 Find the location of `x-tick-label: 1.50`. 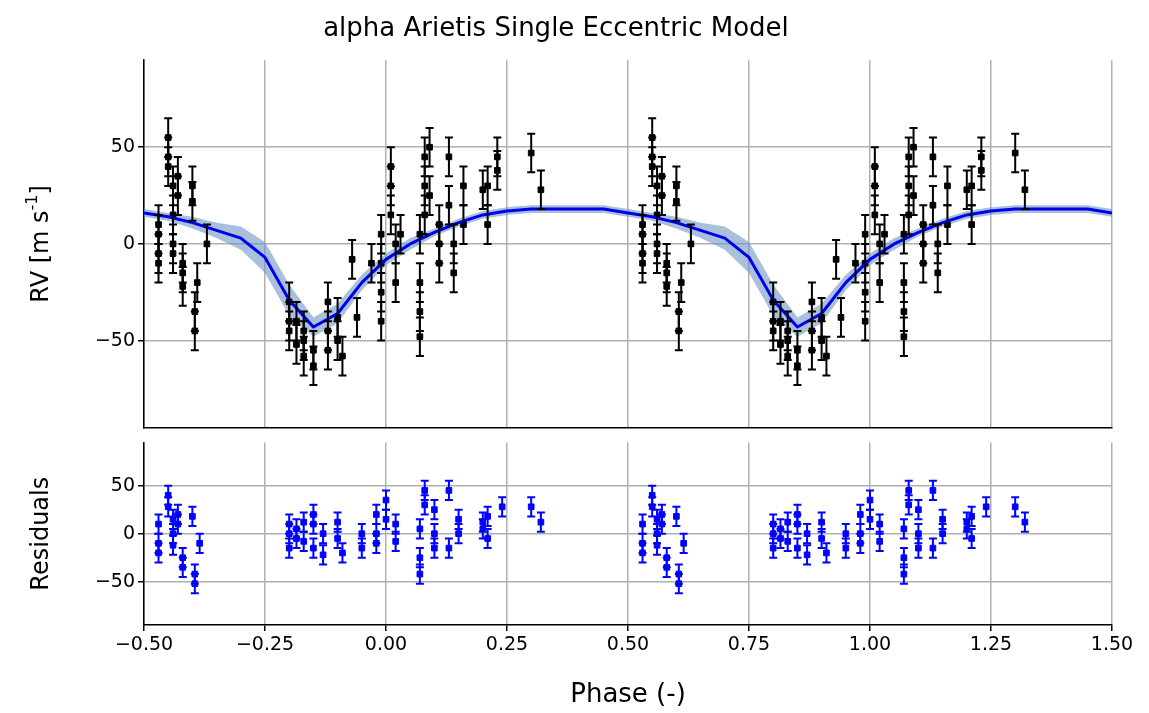

x-tick-label: 1.50 is located at coordinates (1112, 643).